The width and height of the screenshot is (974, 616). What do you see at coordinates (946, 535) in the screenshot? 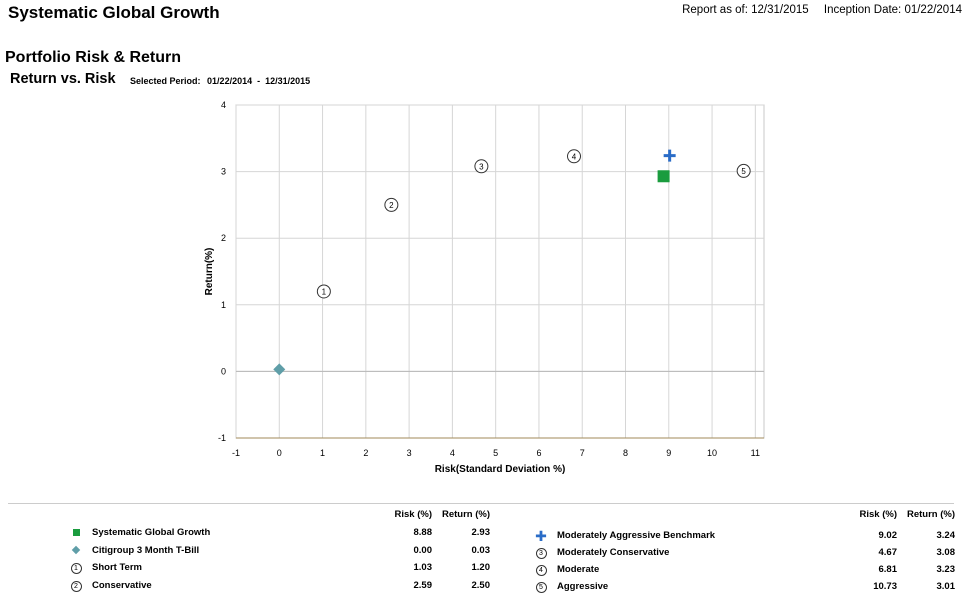
I see `legend-return-value: 3.24` at bounding box center [946, 535].